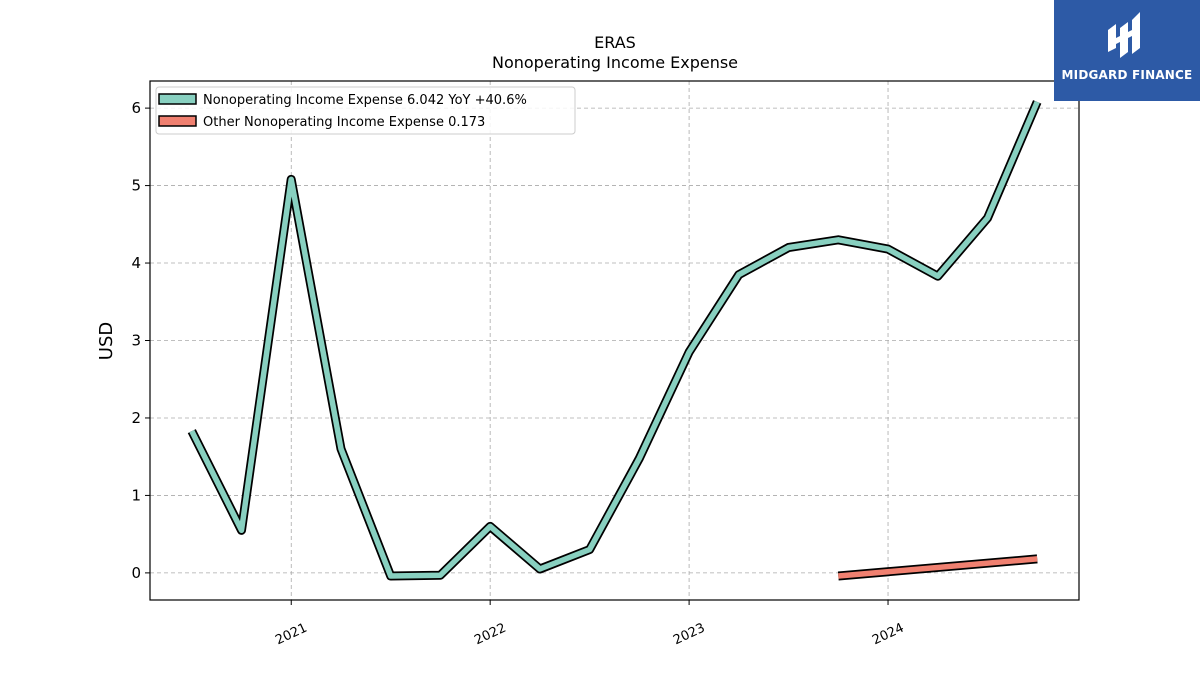 This screenshot has width=1200, height=675. I want to click on x-tick-label: 2023, so click(689, 635).